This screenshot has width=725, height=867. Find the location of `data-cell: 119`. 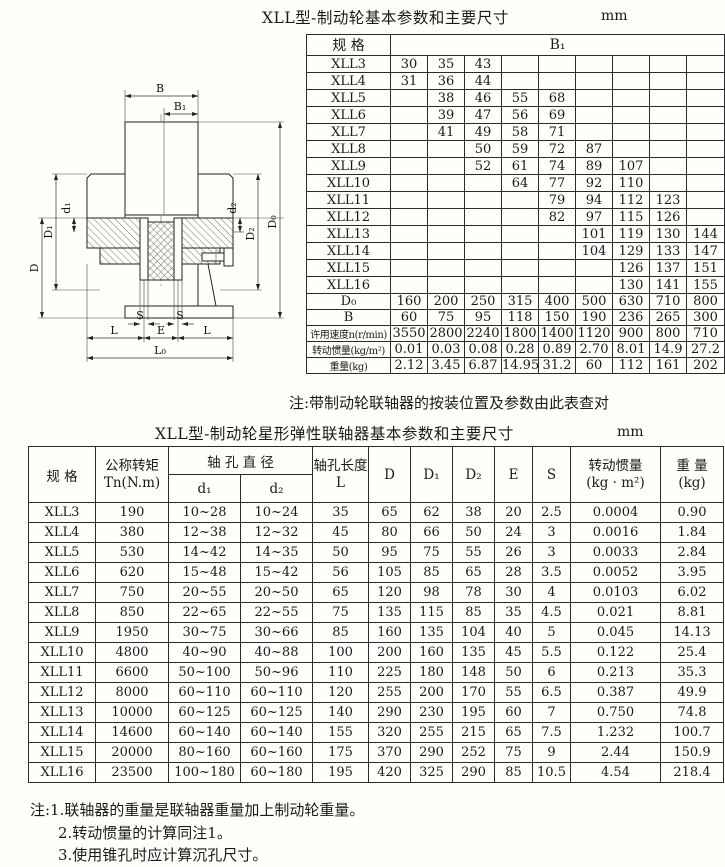

data-cell: 119 is located at coordinates (631, 234).